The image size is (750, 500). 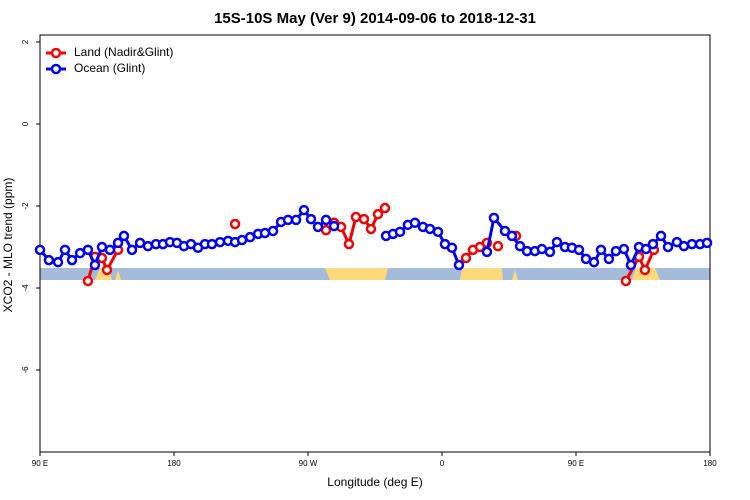 What do you see at coordinates (25, 123) in the screenshot?
I see `y-tick-label: 0` at bounding box center [25, 123].